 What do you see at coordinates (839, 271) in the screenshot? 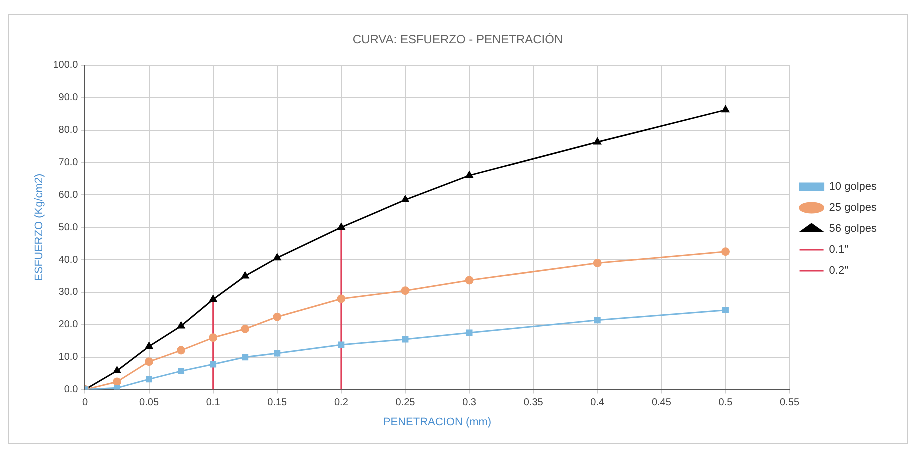
I see `legend-label: 0.2"` at bounding box center [839, 271].